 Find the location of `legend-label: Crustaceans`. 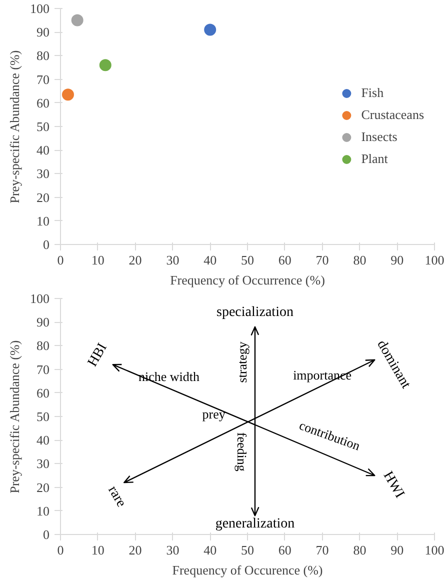

legend-label: Crustaceans is located at coordinates (392, 115).